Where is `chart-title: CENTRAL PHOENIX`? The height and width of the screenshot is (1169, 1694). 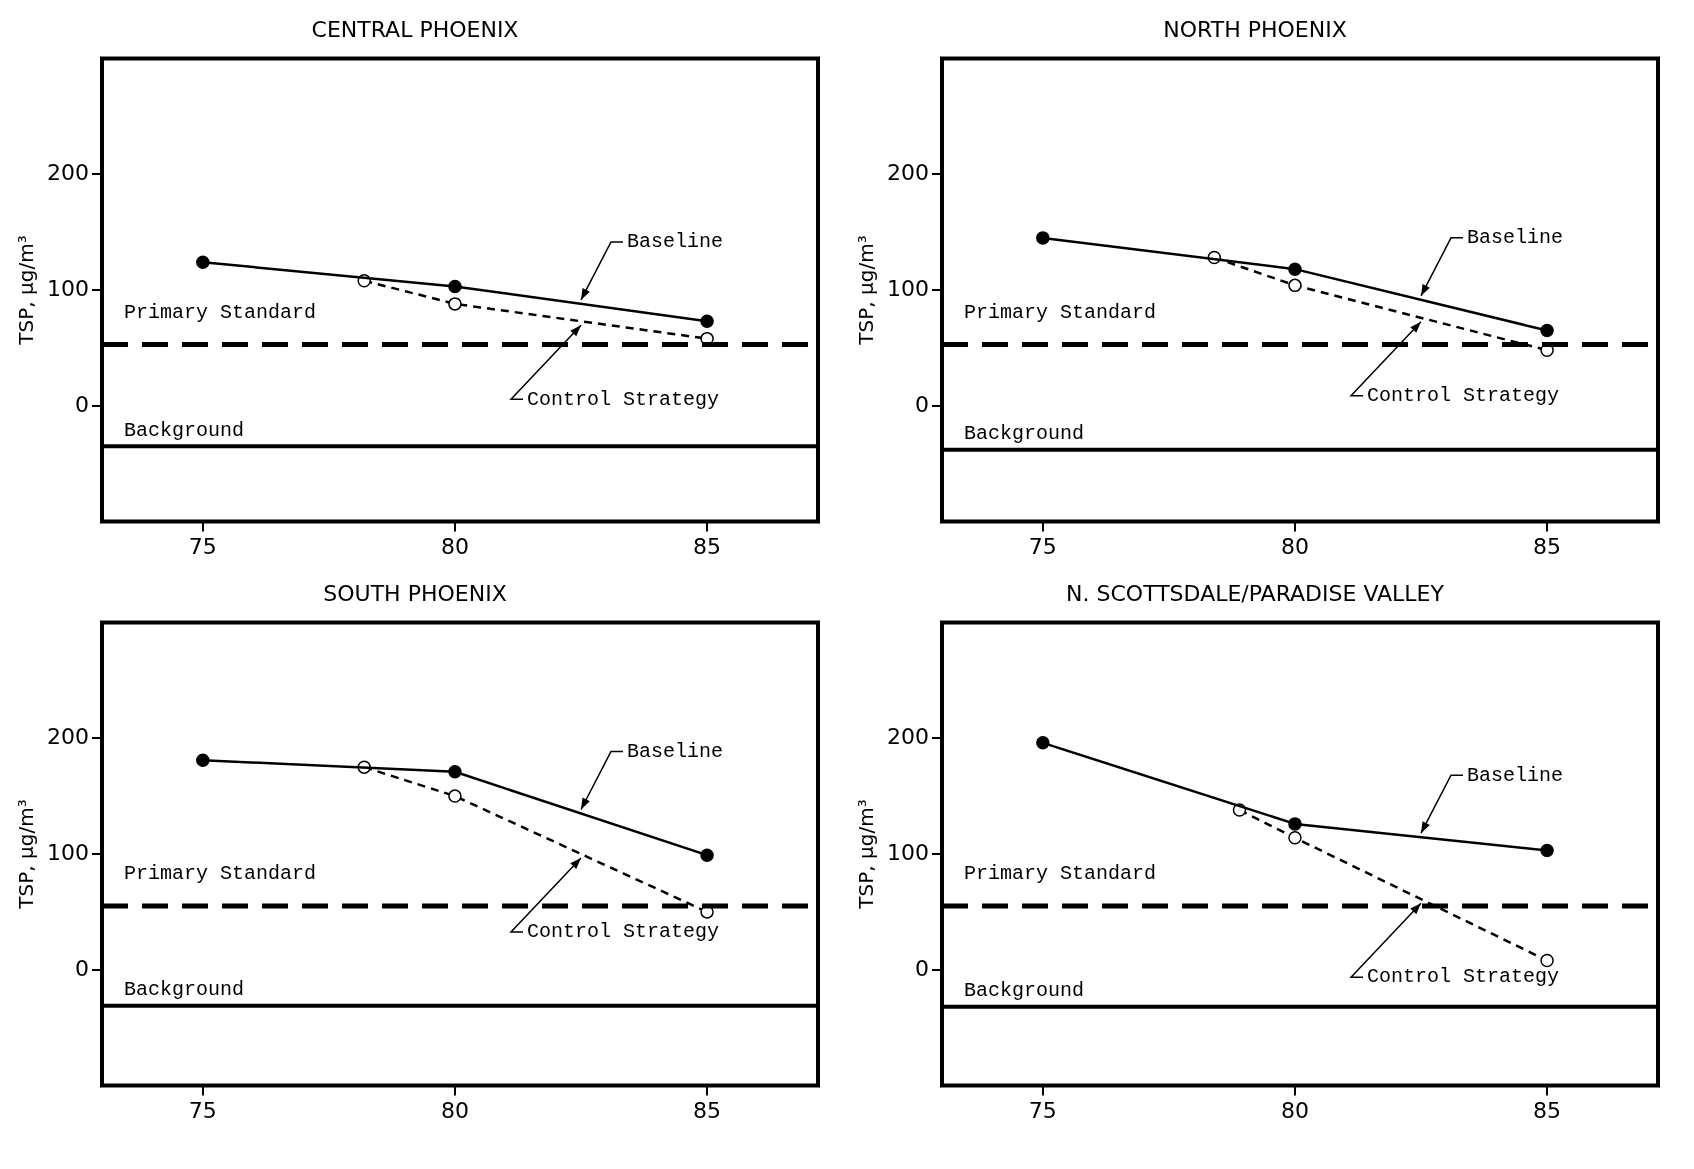 chart-title: CENTRAL PHOENIX is located at coordinates (415, 29).